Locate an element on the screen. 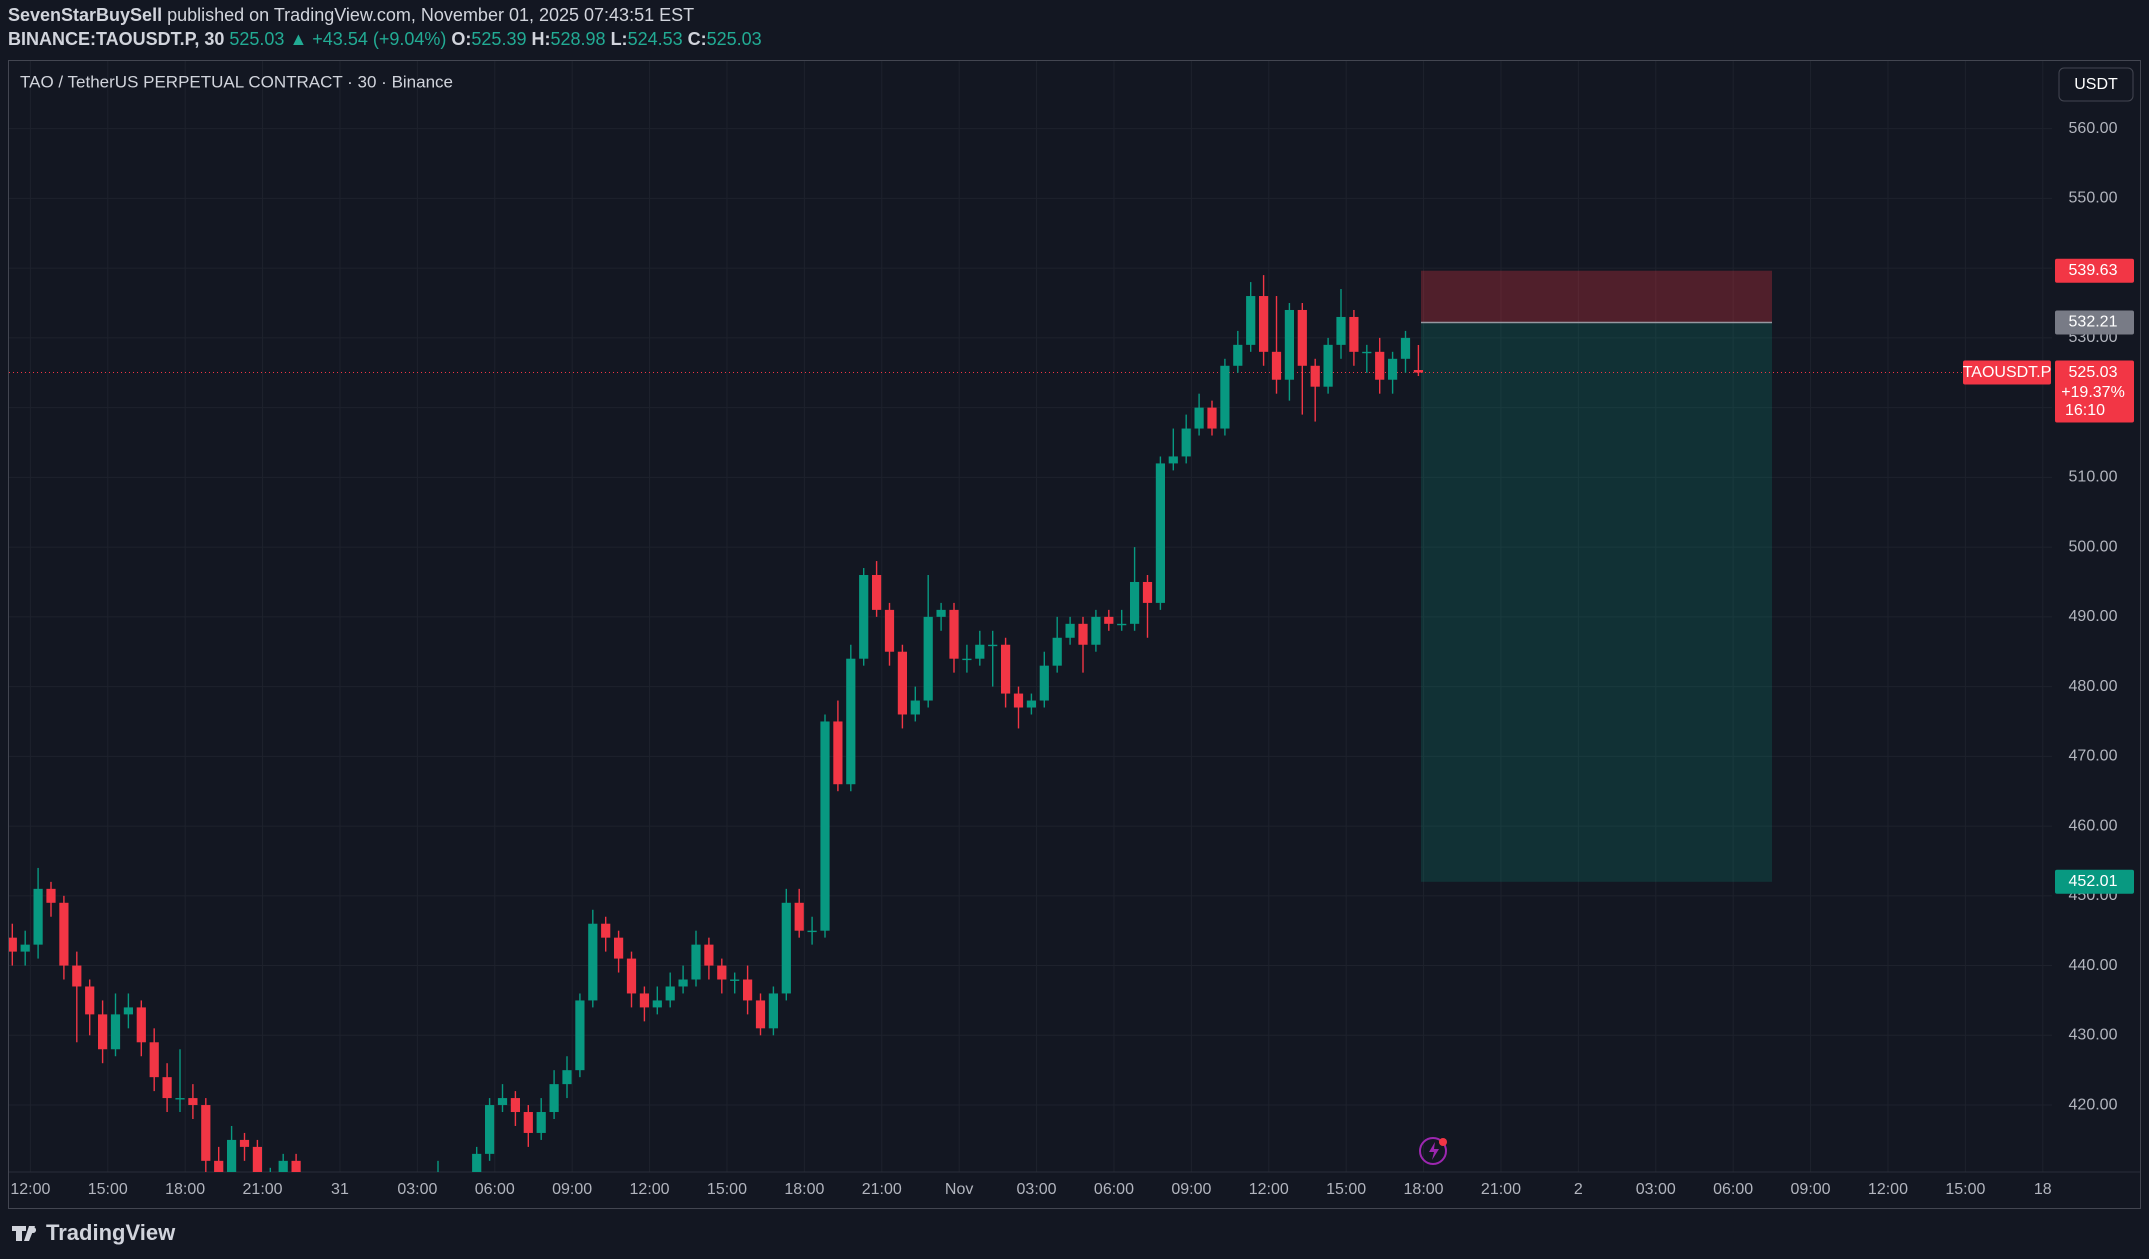 This screenshot has height=1259, width=2149. x-tick-label: 03:00 is located at coordinates (417, 1189).